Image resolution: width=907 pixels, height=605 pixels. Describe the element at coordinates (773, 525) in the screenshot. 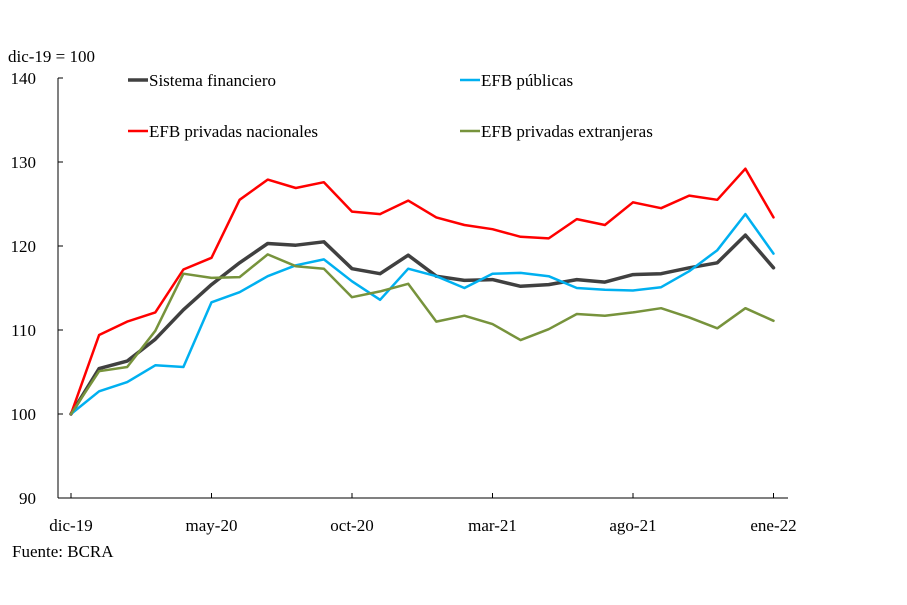

I see `x-tick-label: ene-22` at that location.